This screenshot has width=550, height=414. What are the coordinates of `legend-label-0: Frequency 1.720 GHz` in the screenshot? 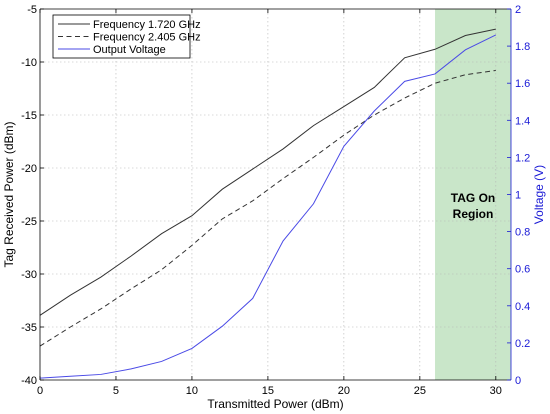 It's located at (147, 25).